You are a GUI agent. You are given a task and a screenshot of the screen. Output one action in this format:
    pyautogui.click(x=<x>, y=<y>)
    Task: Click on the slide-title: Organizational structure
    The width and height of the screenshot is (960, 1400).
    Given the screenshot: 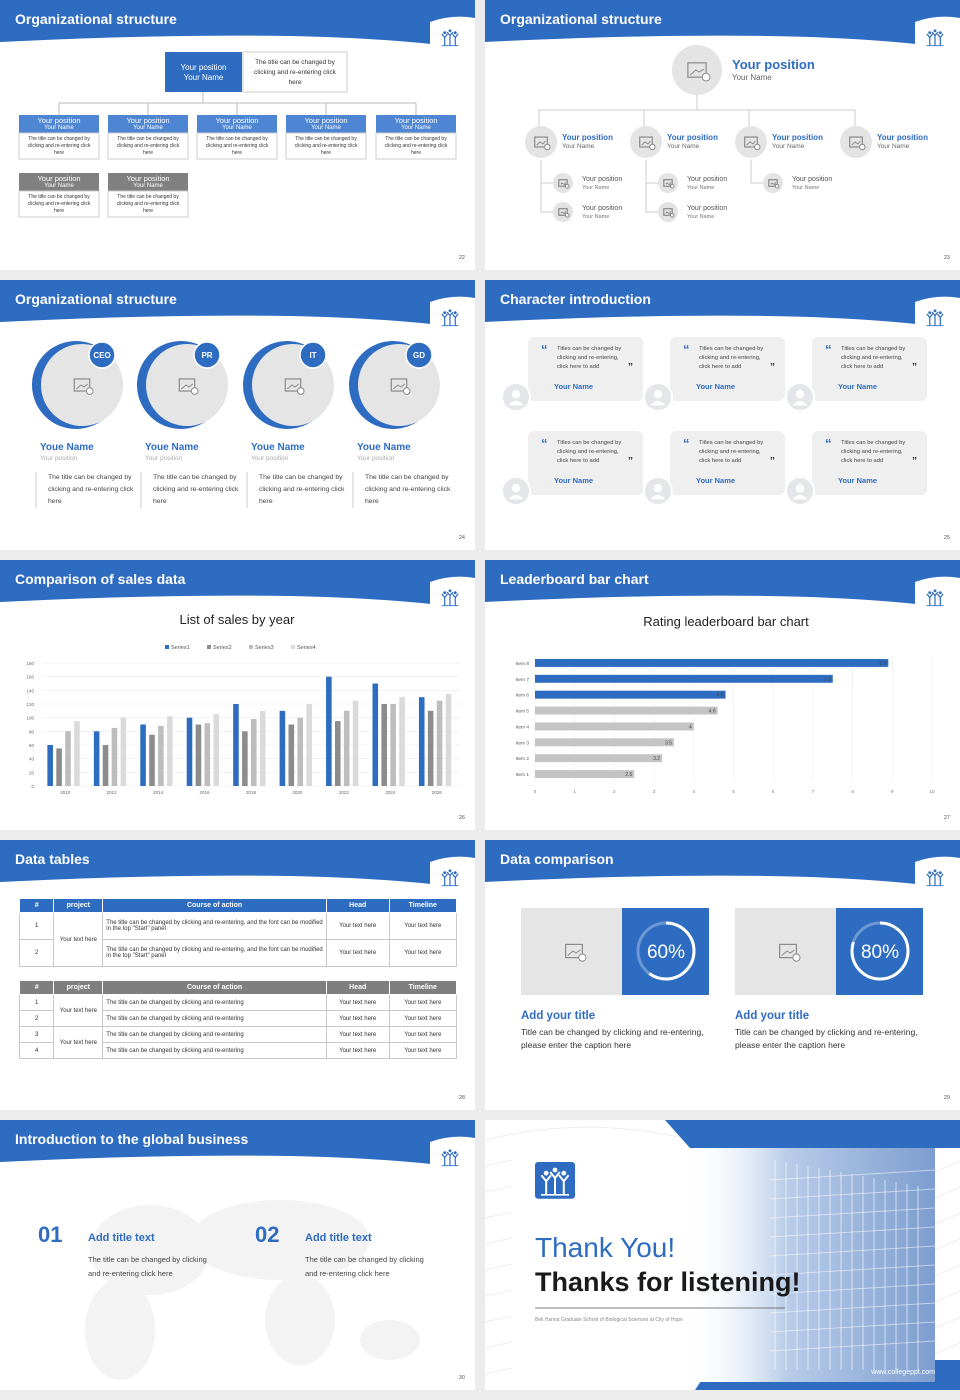 What is the action you would take?
    pyautogui.click(x=581, y=19)
    